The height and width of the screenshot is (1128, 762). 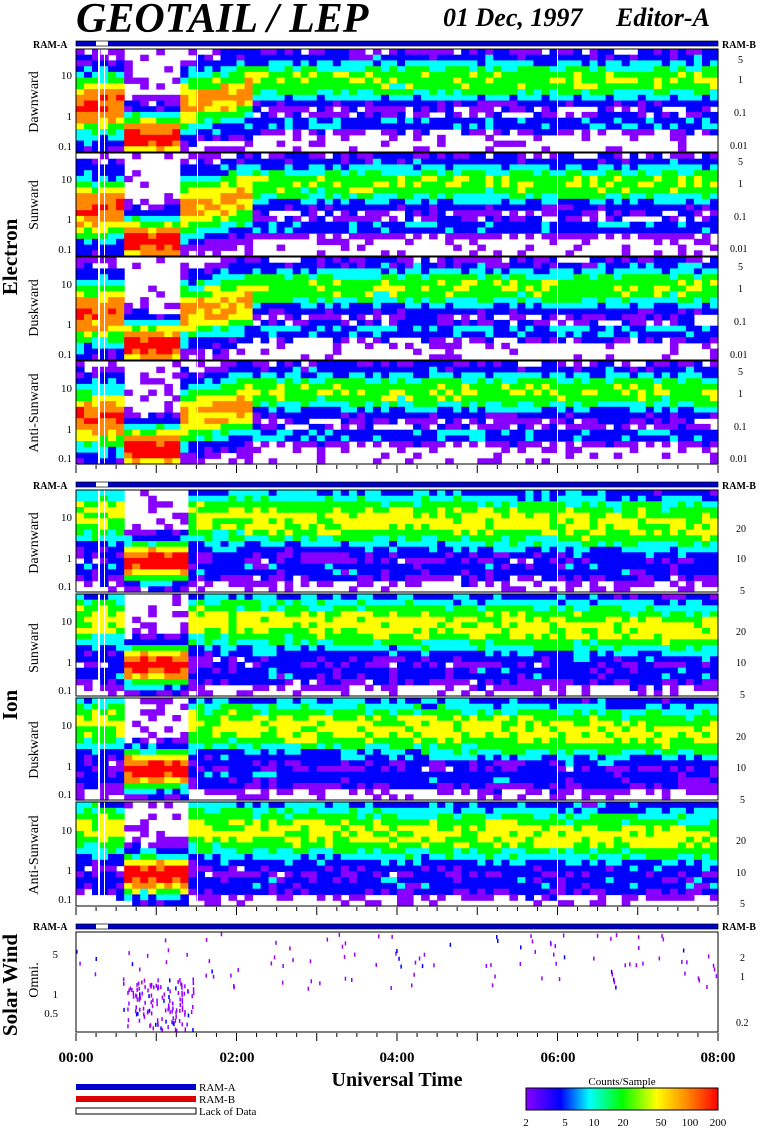 What do you see at coordinates (386, 554) in the screenshot?
I see `panel-ion-dawnward: Dawnward 10 1 0.1 20 10 5` at bounding box center [386, 554].